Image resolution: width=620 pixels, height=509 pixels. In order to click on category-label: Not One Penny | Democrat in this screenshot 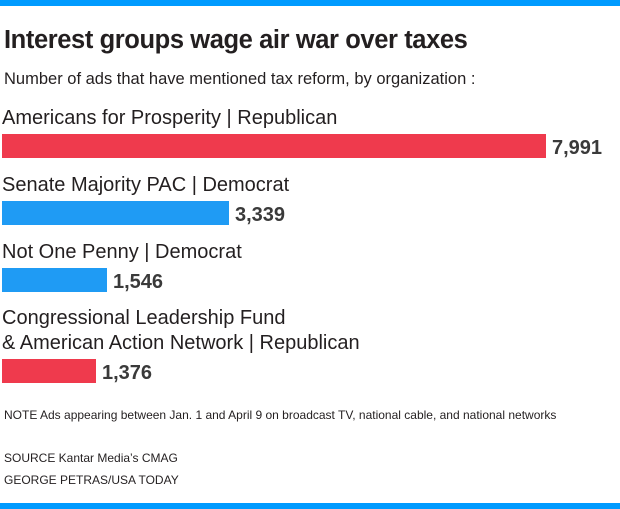, I will do `click(122, 252)`.